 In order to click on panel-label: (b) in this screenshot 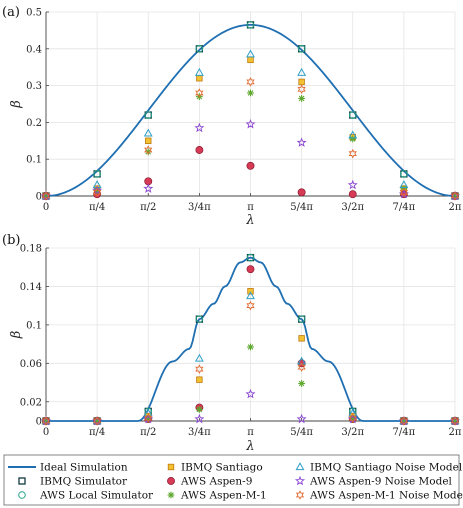, I will do `click(11, 240)`.